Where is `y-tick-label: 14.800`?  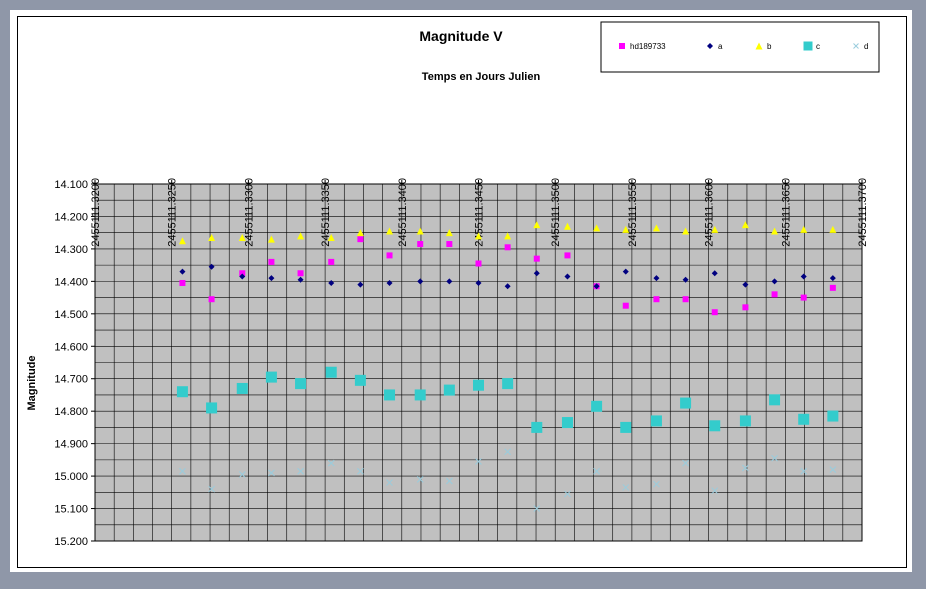 y-tick-label: 14.800 is located at coordinates (71, 412).